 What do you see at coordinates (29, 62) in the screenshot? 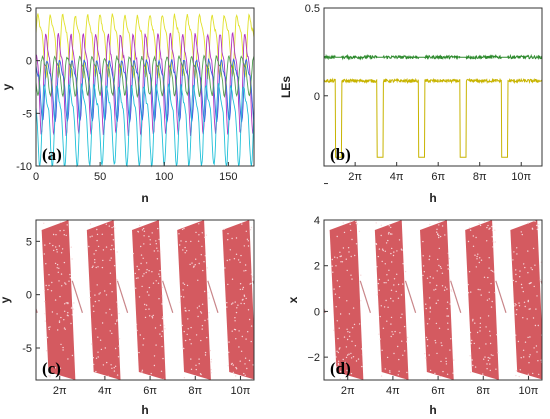
I see `panel-a-ytick-label: 0` at bounding box center [29, 62].